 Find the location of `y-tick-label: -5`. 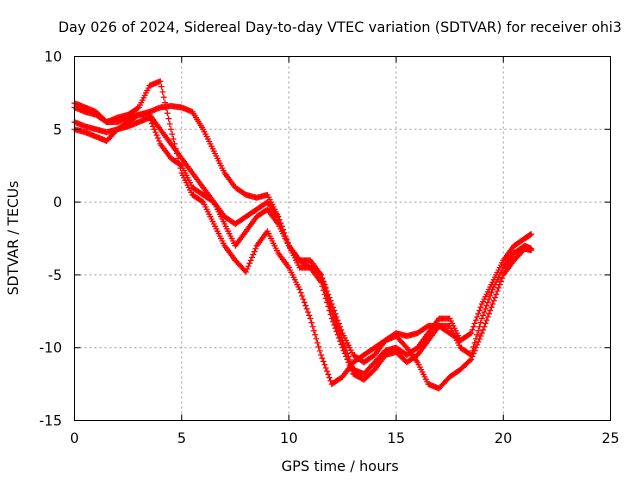

y-tick-label: -5 is located at coordinates (55, 276).